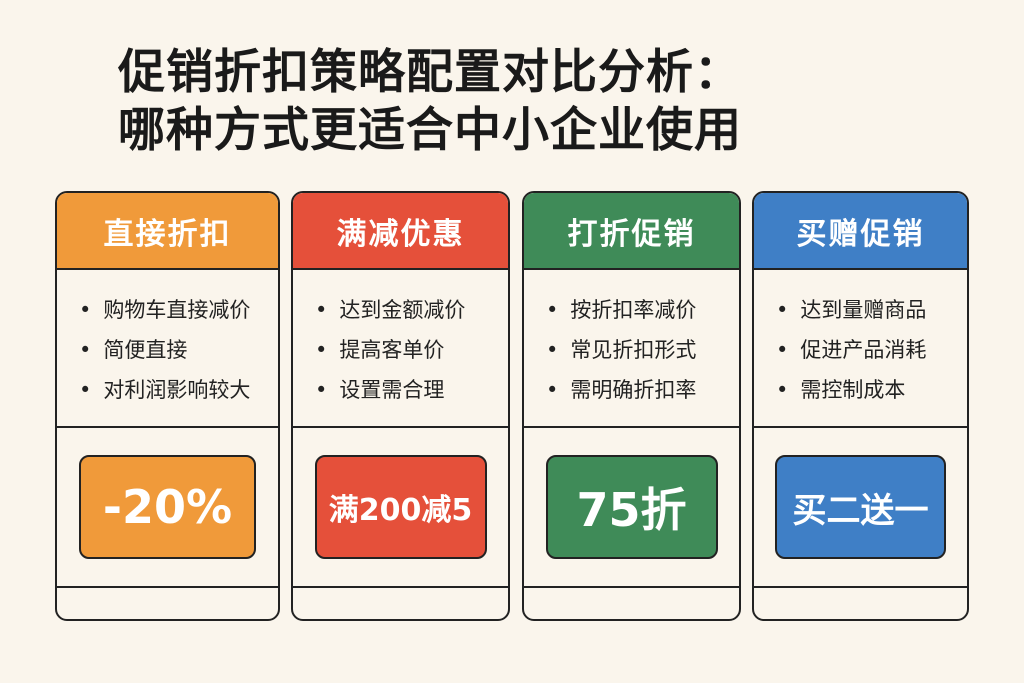 The width and height of the screenshot is (1024, 683). I want to click on badge-area: 买二送一, so click(860, 508).